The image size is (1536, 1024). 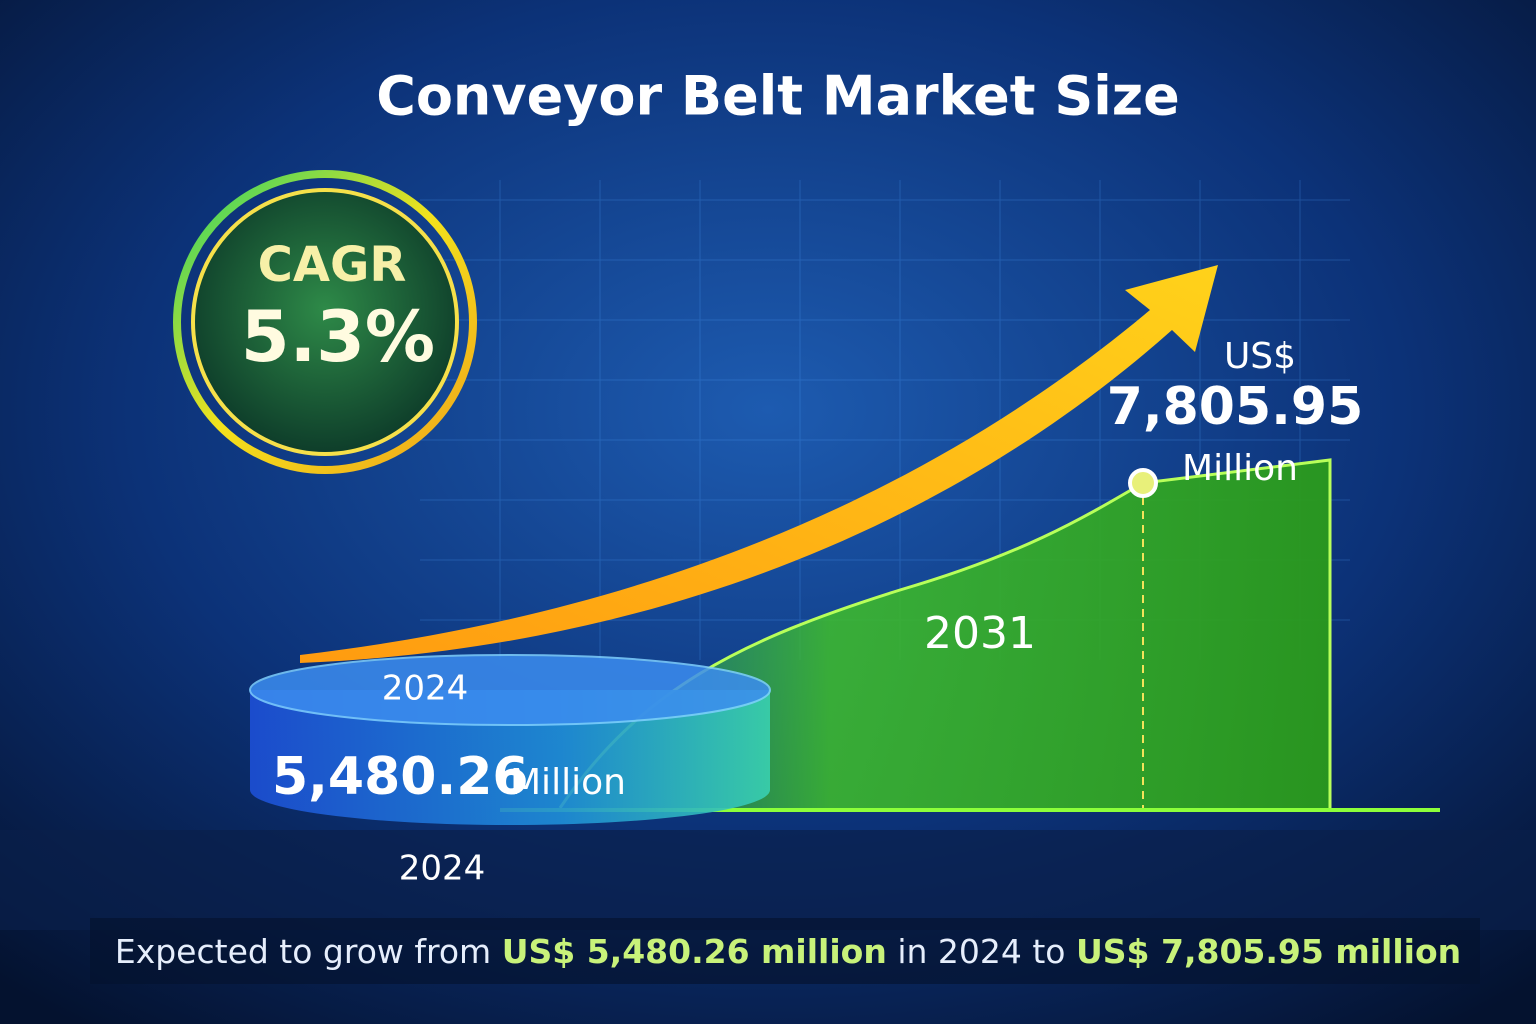 What do you see at coordinates (442, 869) in the screenshot?
I see `start-year-bottom: 2024` at bounding box center [442, 869].